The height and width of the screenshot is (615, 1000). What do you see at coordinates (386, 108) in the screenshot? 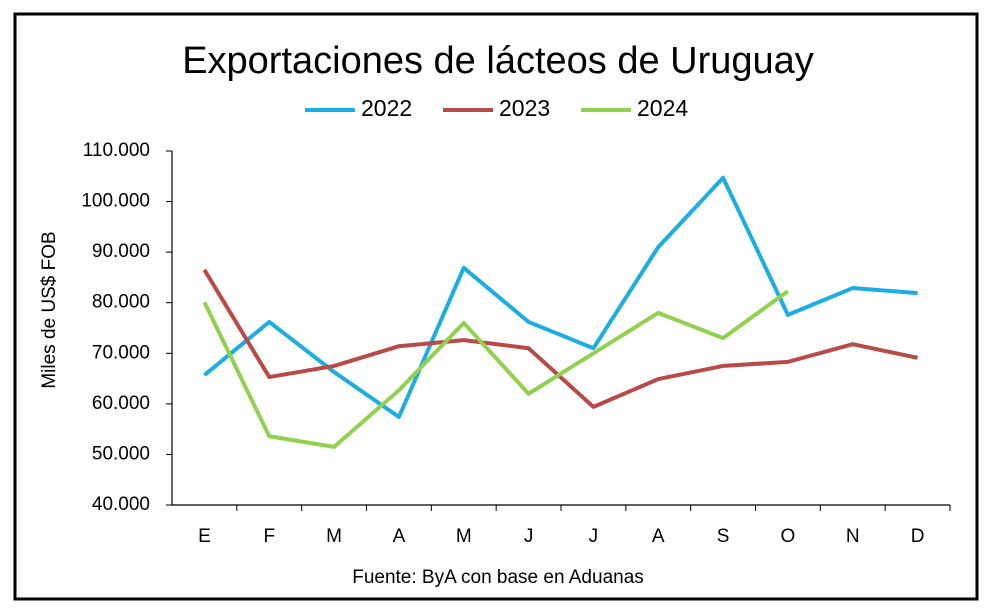
I see `legend-label: 2022` at bounding box center [386, 108].